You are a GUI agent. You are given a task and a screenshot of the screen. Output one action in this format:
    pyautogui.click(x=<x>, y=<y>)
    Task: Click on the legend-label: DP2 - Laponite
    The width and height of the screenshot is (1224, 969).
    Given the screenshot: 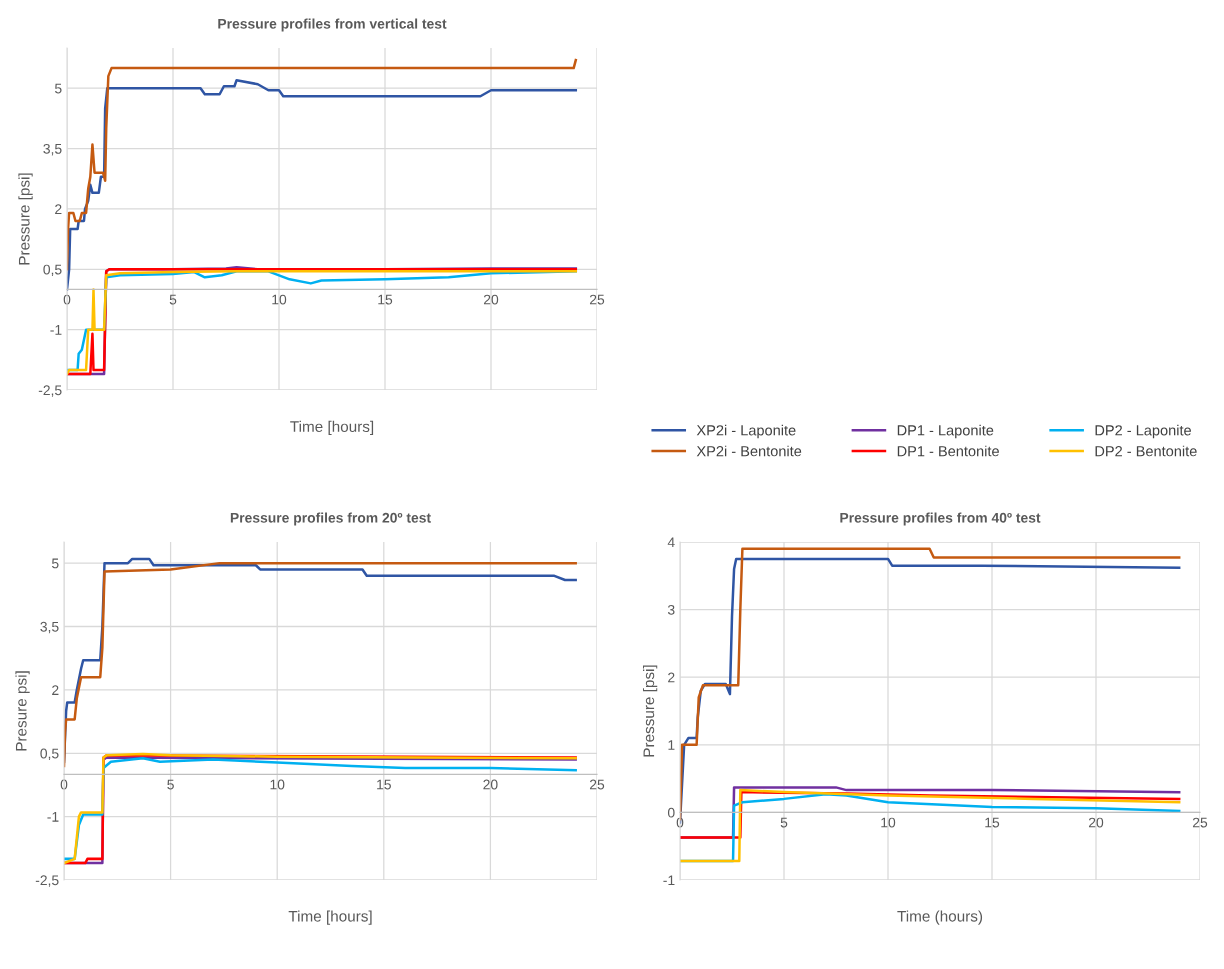 What is the action you would take?
    pyautogui.click(x=1143, y=431)
    